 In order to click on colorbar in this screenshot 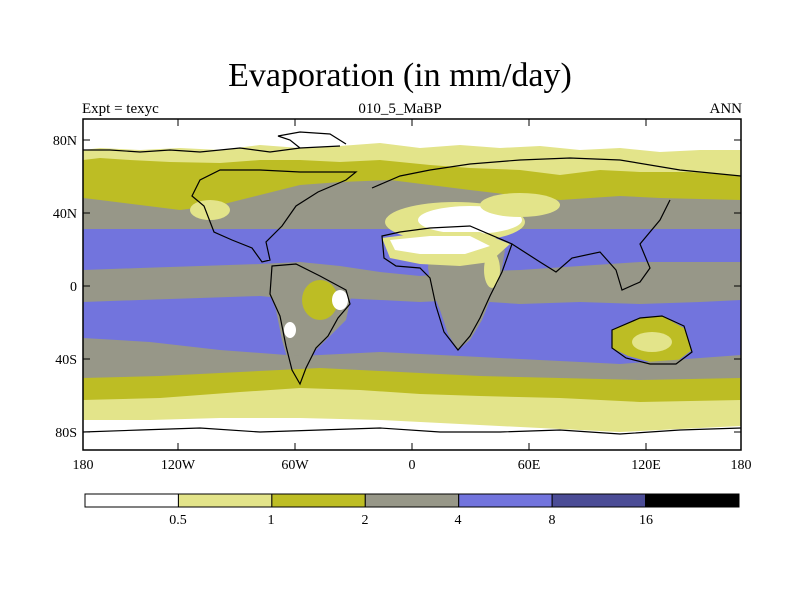, I will do `click(412, 500)`.